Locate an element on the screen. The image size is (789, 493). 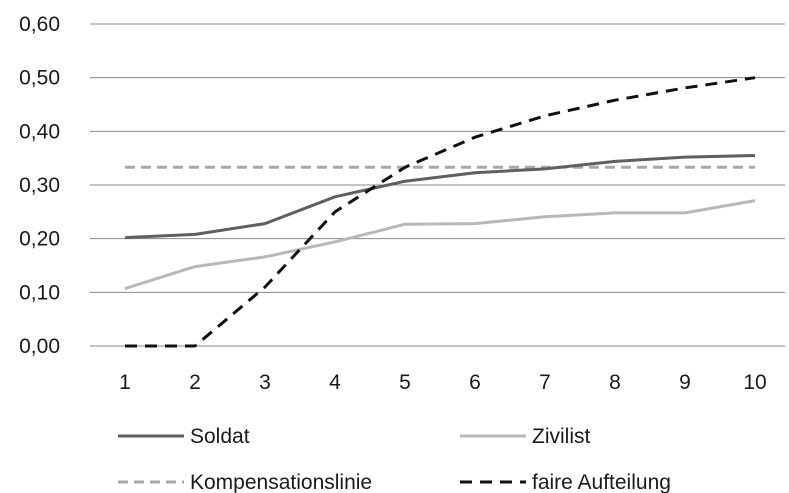
x-tick-label: 2 is located at coordinates (195, 382).